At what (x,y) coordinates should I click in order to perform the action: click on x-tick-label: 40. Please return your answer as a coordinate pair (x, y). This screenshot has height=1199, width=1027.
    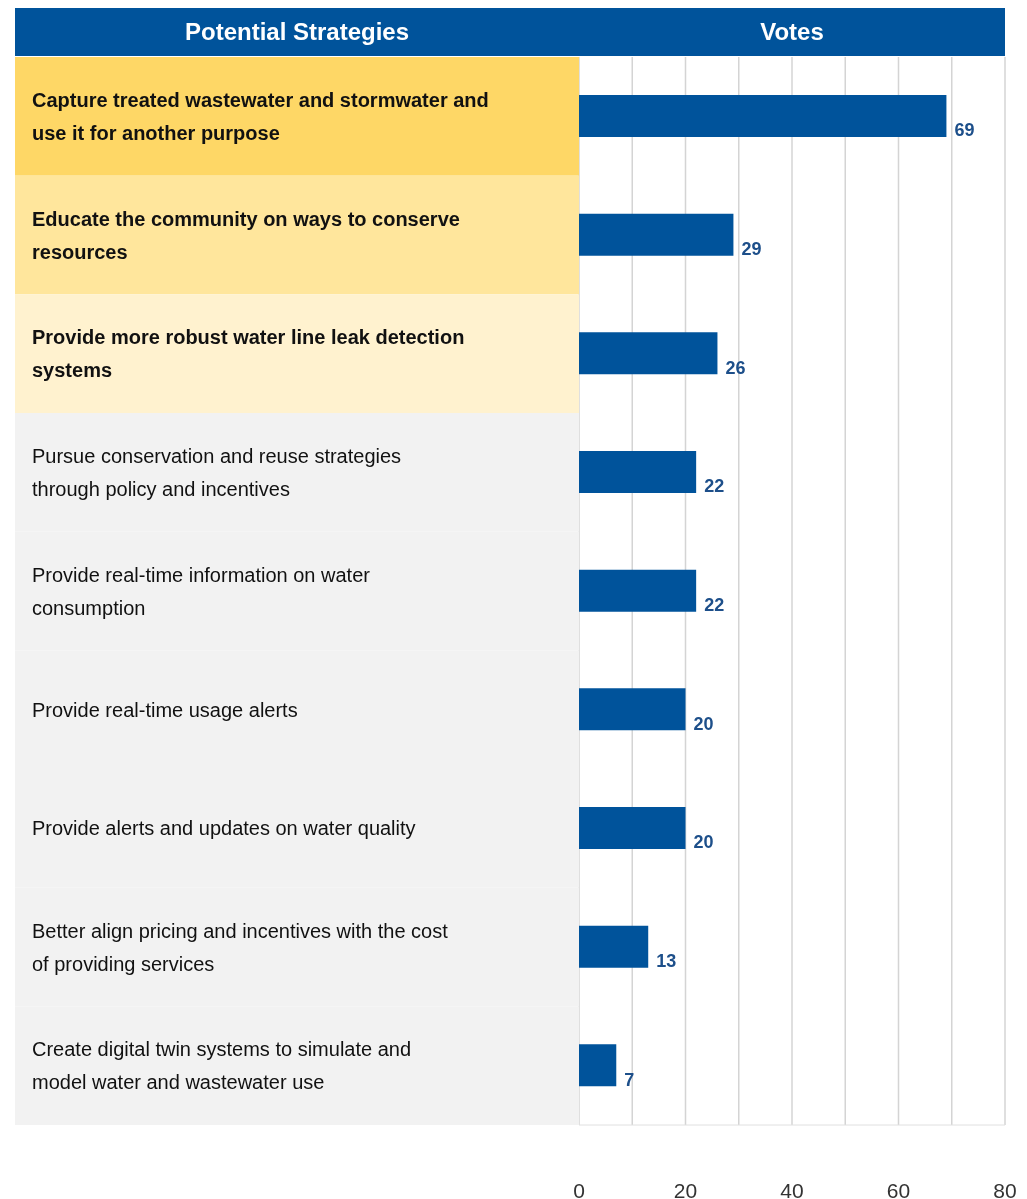
    Looking at the image, I should click on (792, 1188).